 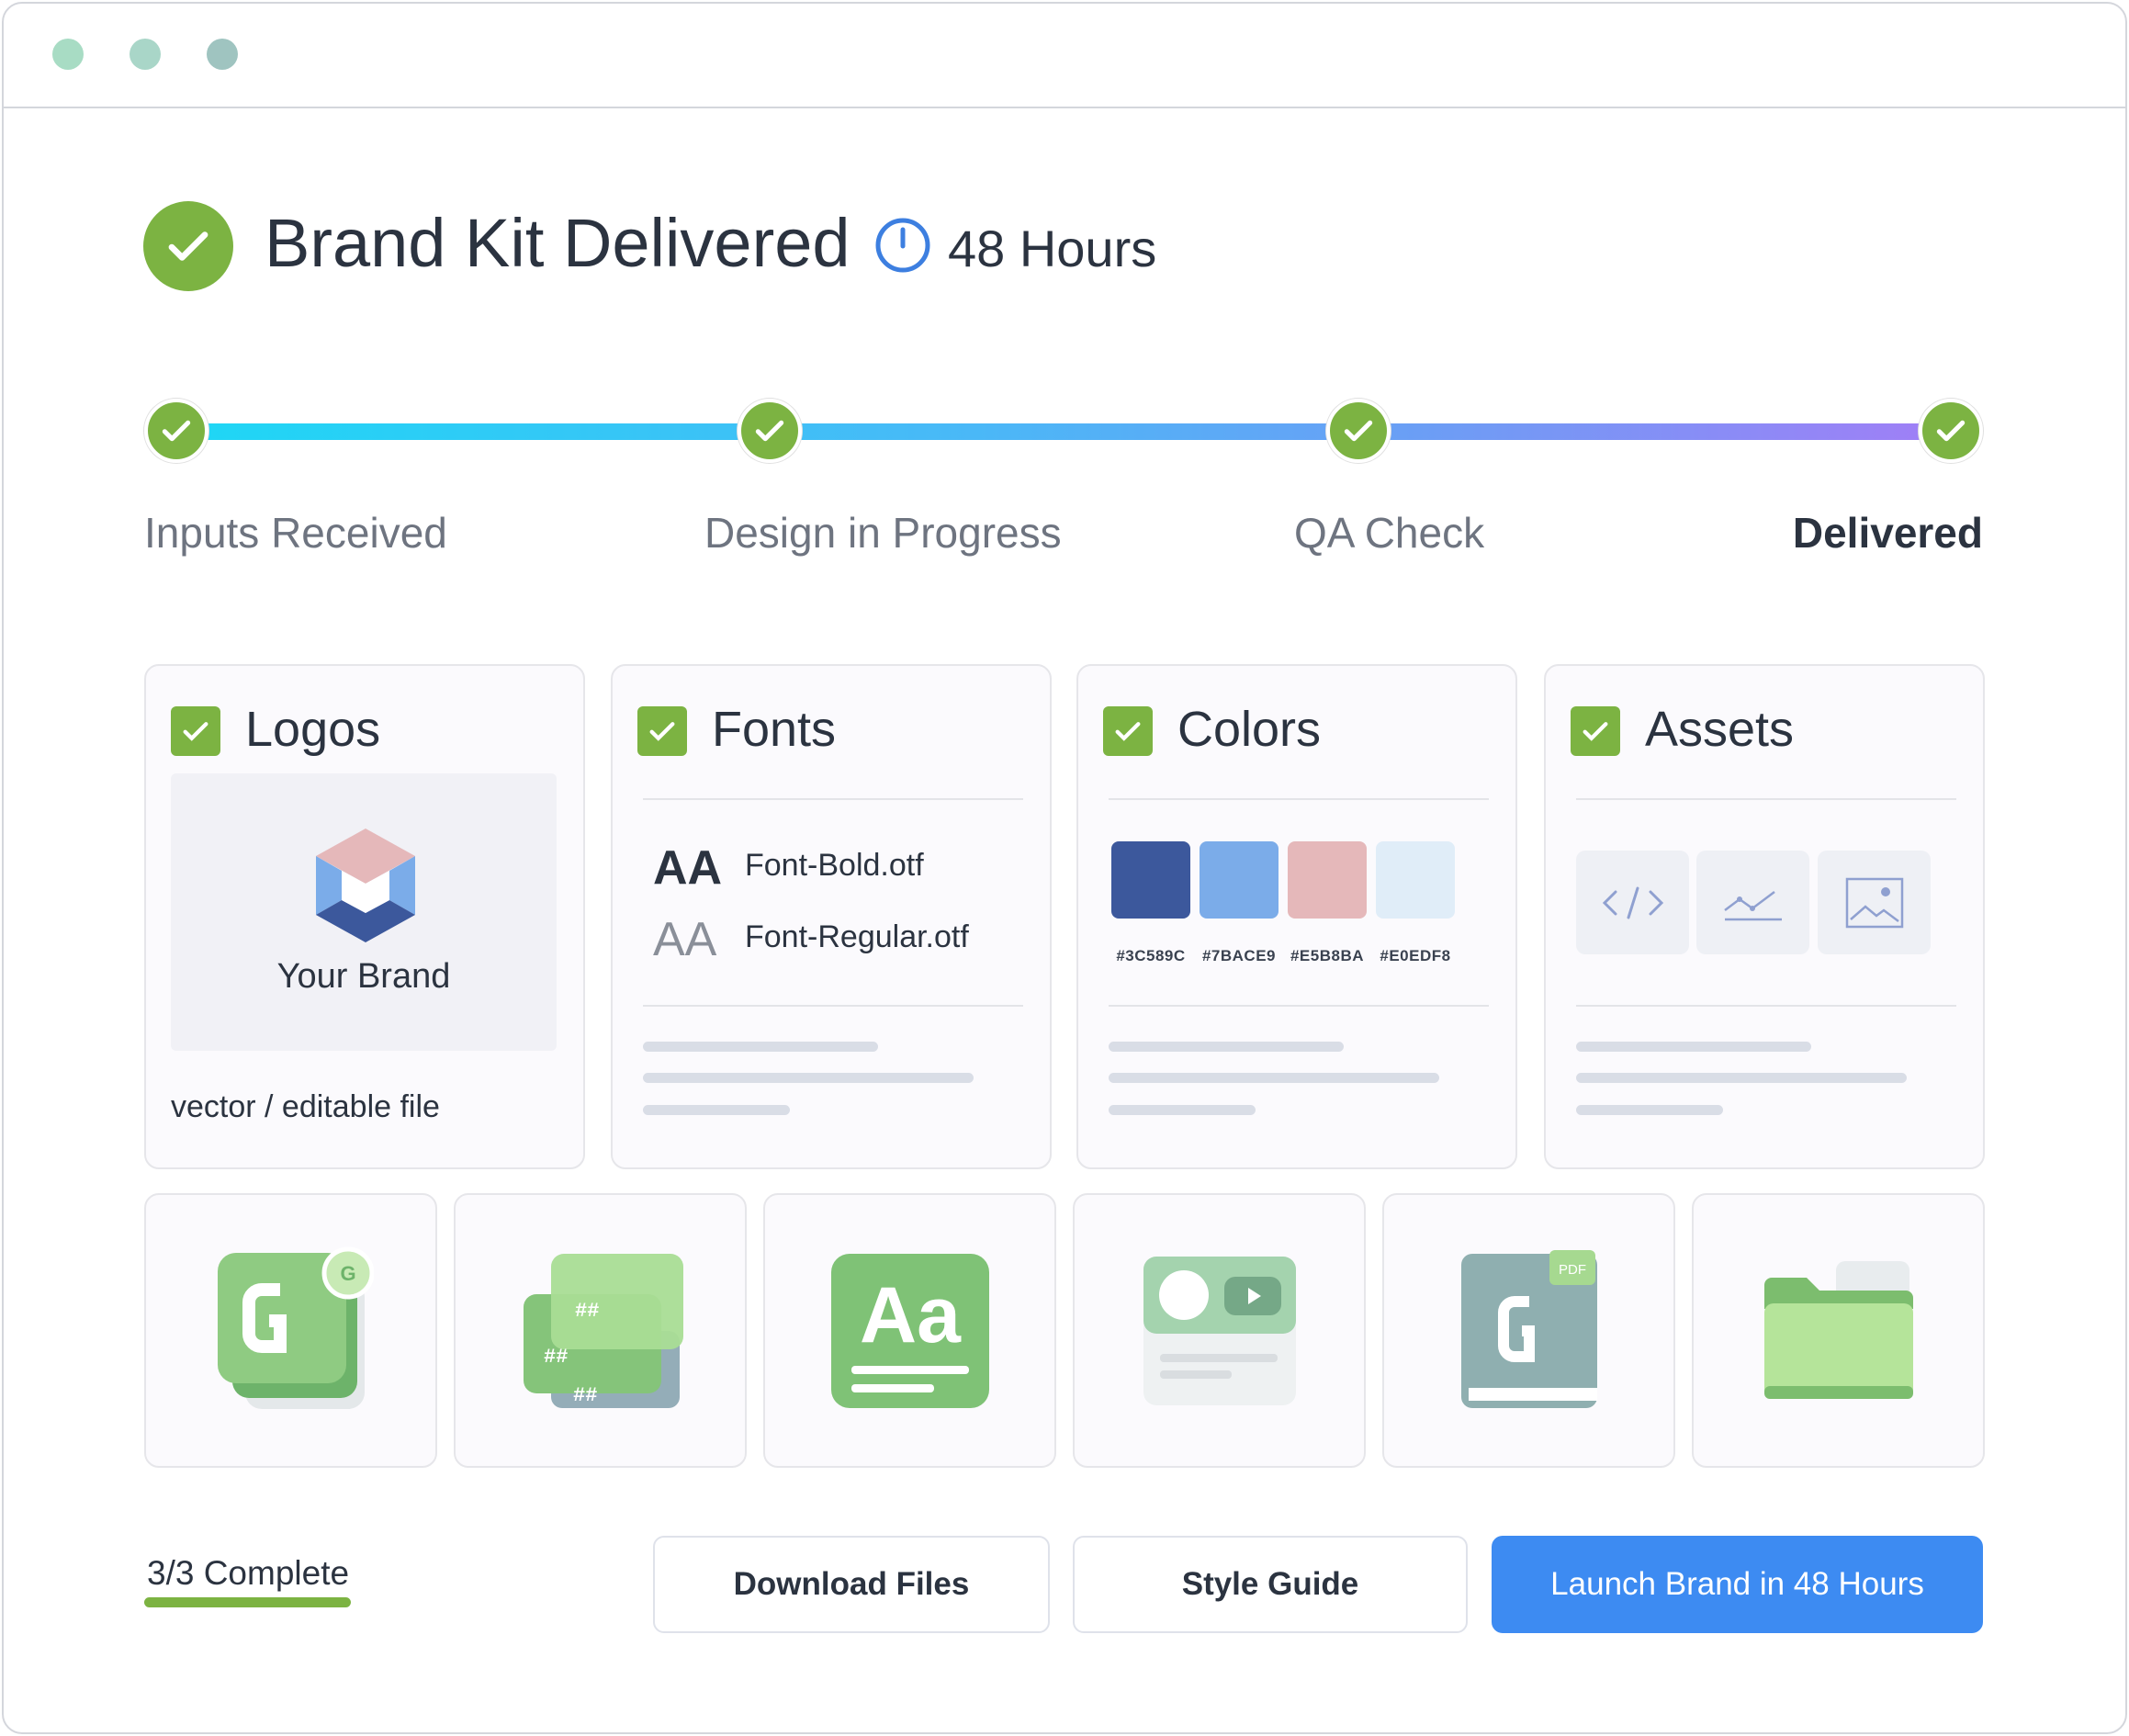 What do you see at coordinates (68, 54) in the screenshot?
I see `window-dot-close` at bounding box center [68, 54].